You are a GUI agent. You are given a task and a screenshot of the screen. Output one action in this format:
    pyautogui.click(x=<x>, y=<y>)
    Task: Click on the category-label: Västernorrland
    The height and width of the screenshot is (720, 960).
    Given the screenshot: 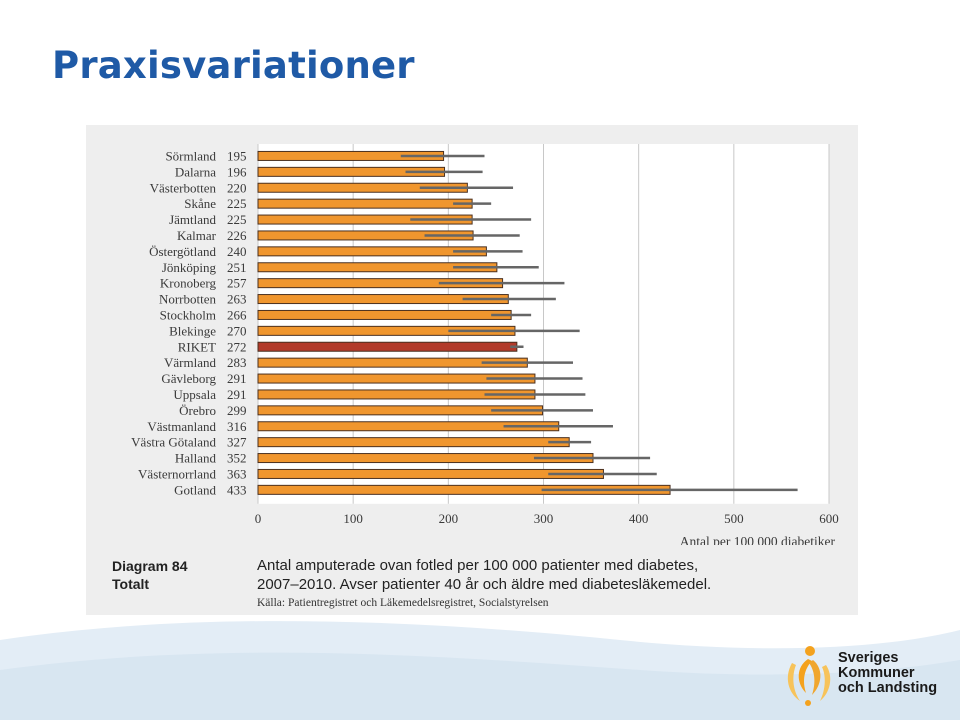 What is the action you would take?
    pyautogui.click(x=177, y=473)
    